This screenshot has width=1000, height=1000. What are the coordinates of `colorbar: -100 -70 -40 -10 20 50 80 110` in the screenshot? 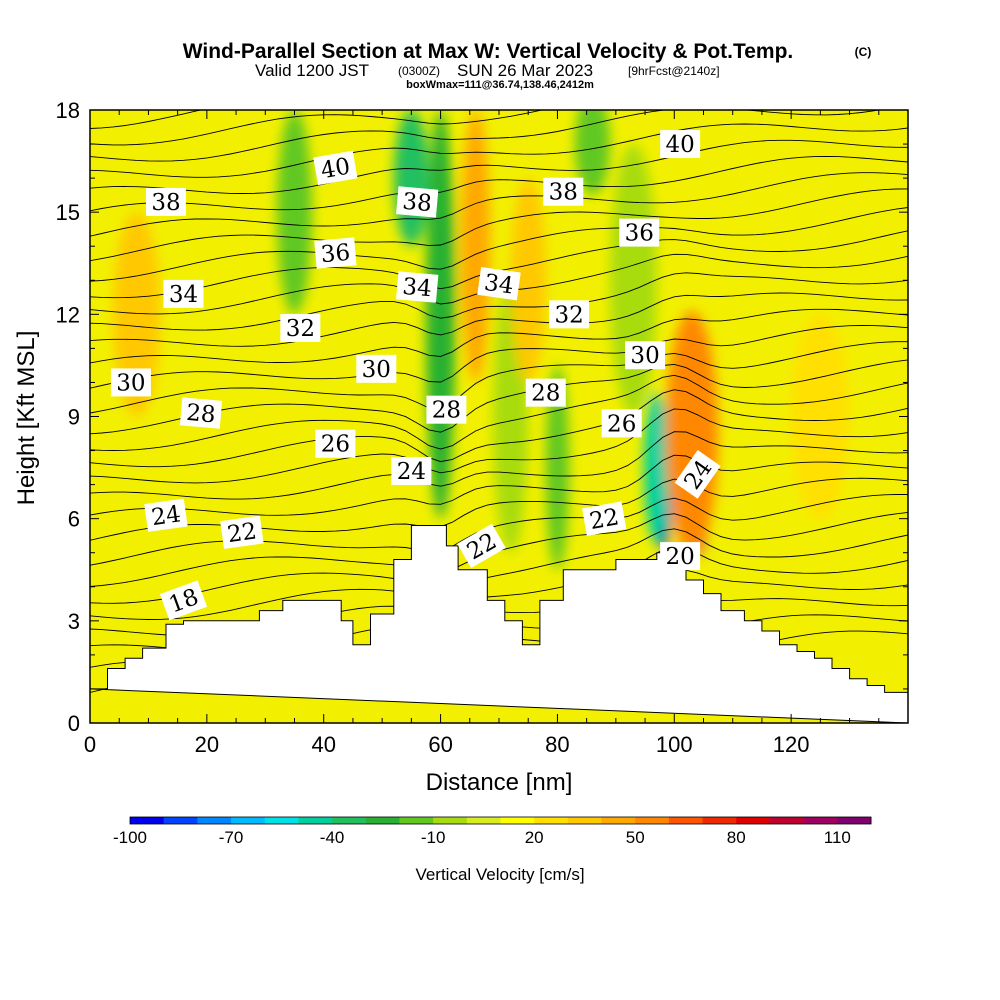 It's located at (492, 831).